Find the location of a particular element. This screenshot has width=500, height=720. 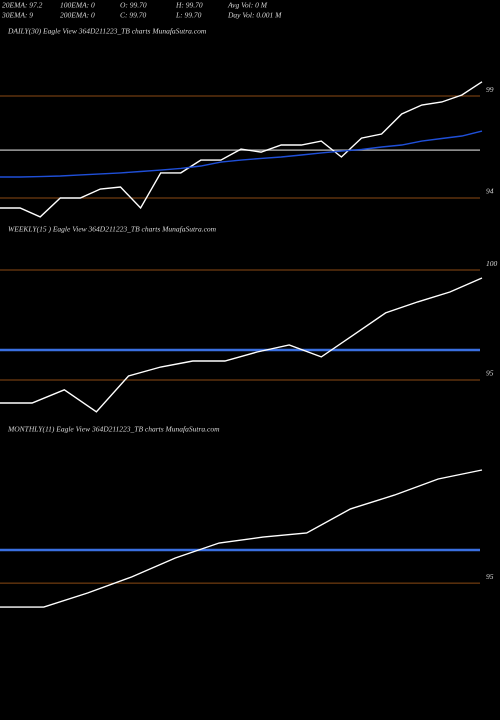

header-stat: C: 99.70 is located at coordinates (133, 15).